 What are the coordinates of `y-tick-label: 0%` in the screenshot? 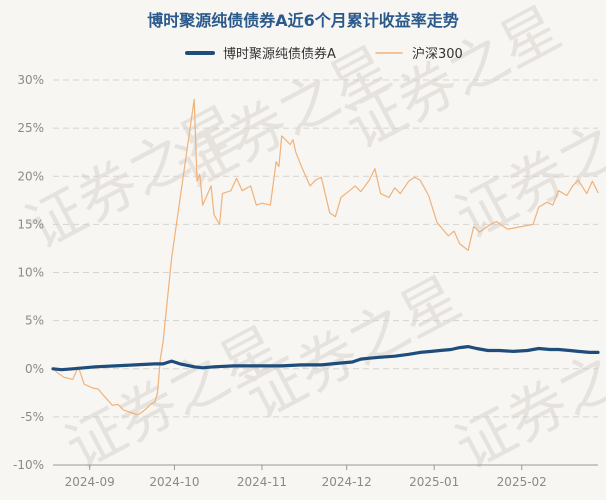 It's located at (34, 369).